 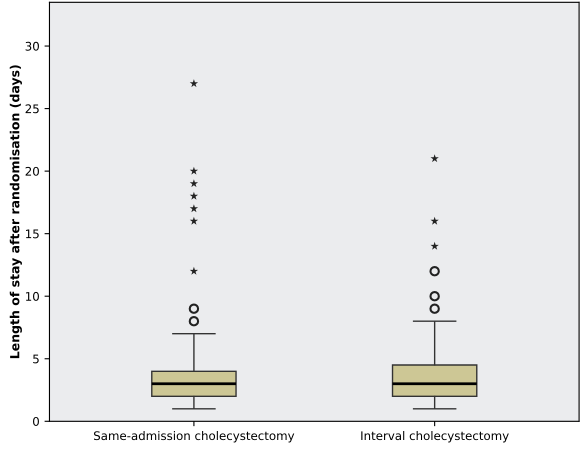 I want to click on y-tick-label: 0, so click(x=36, y=421).